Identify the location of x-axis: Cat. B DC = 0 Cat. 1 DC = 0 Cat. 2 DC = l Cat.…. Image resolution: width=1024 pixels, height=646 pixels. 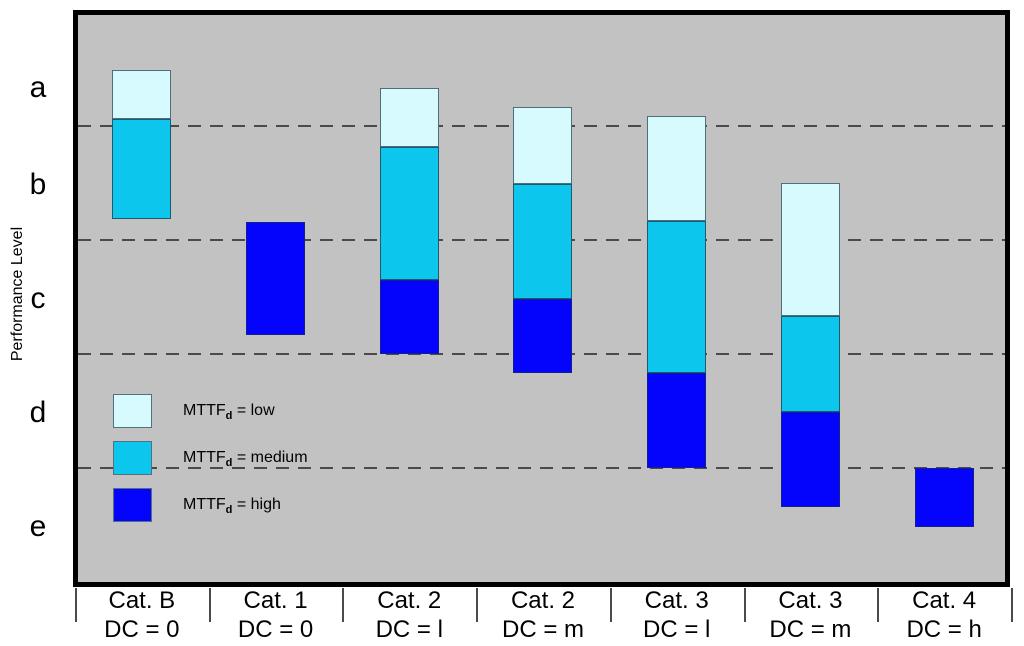
(512, 617).